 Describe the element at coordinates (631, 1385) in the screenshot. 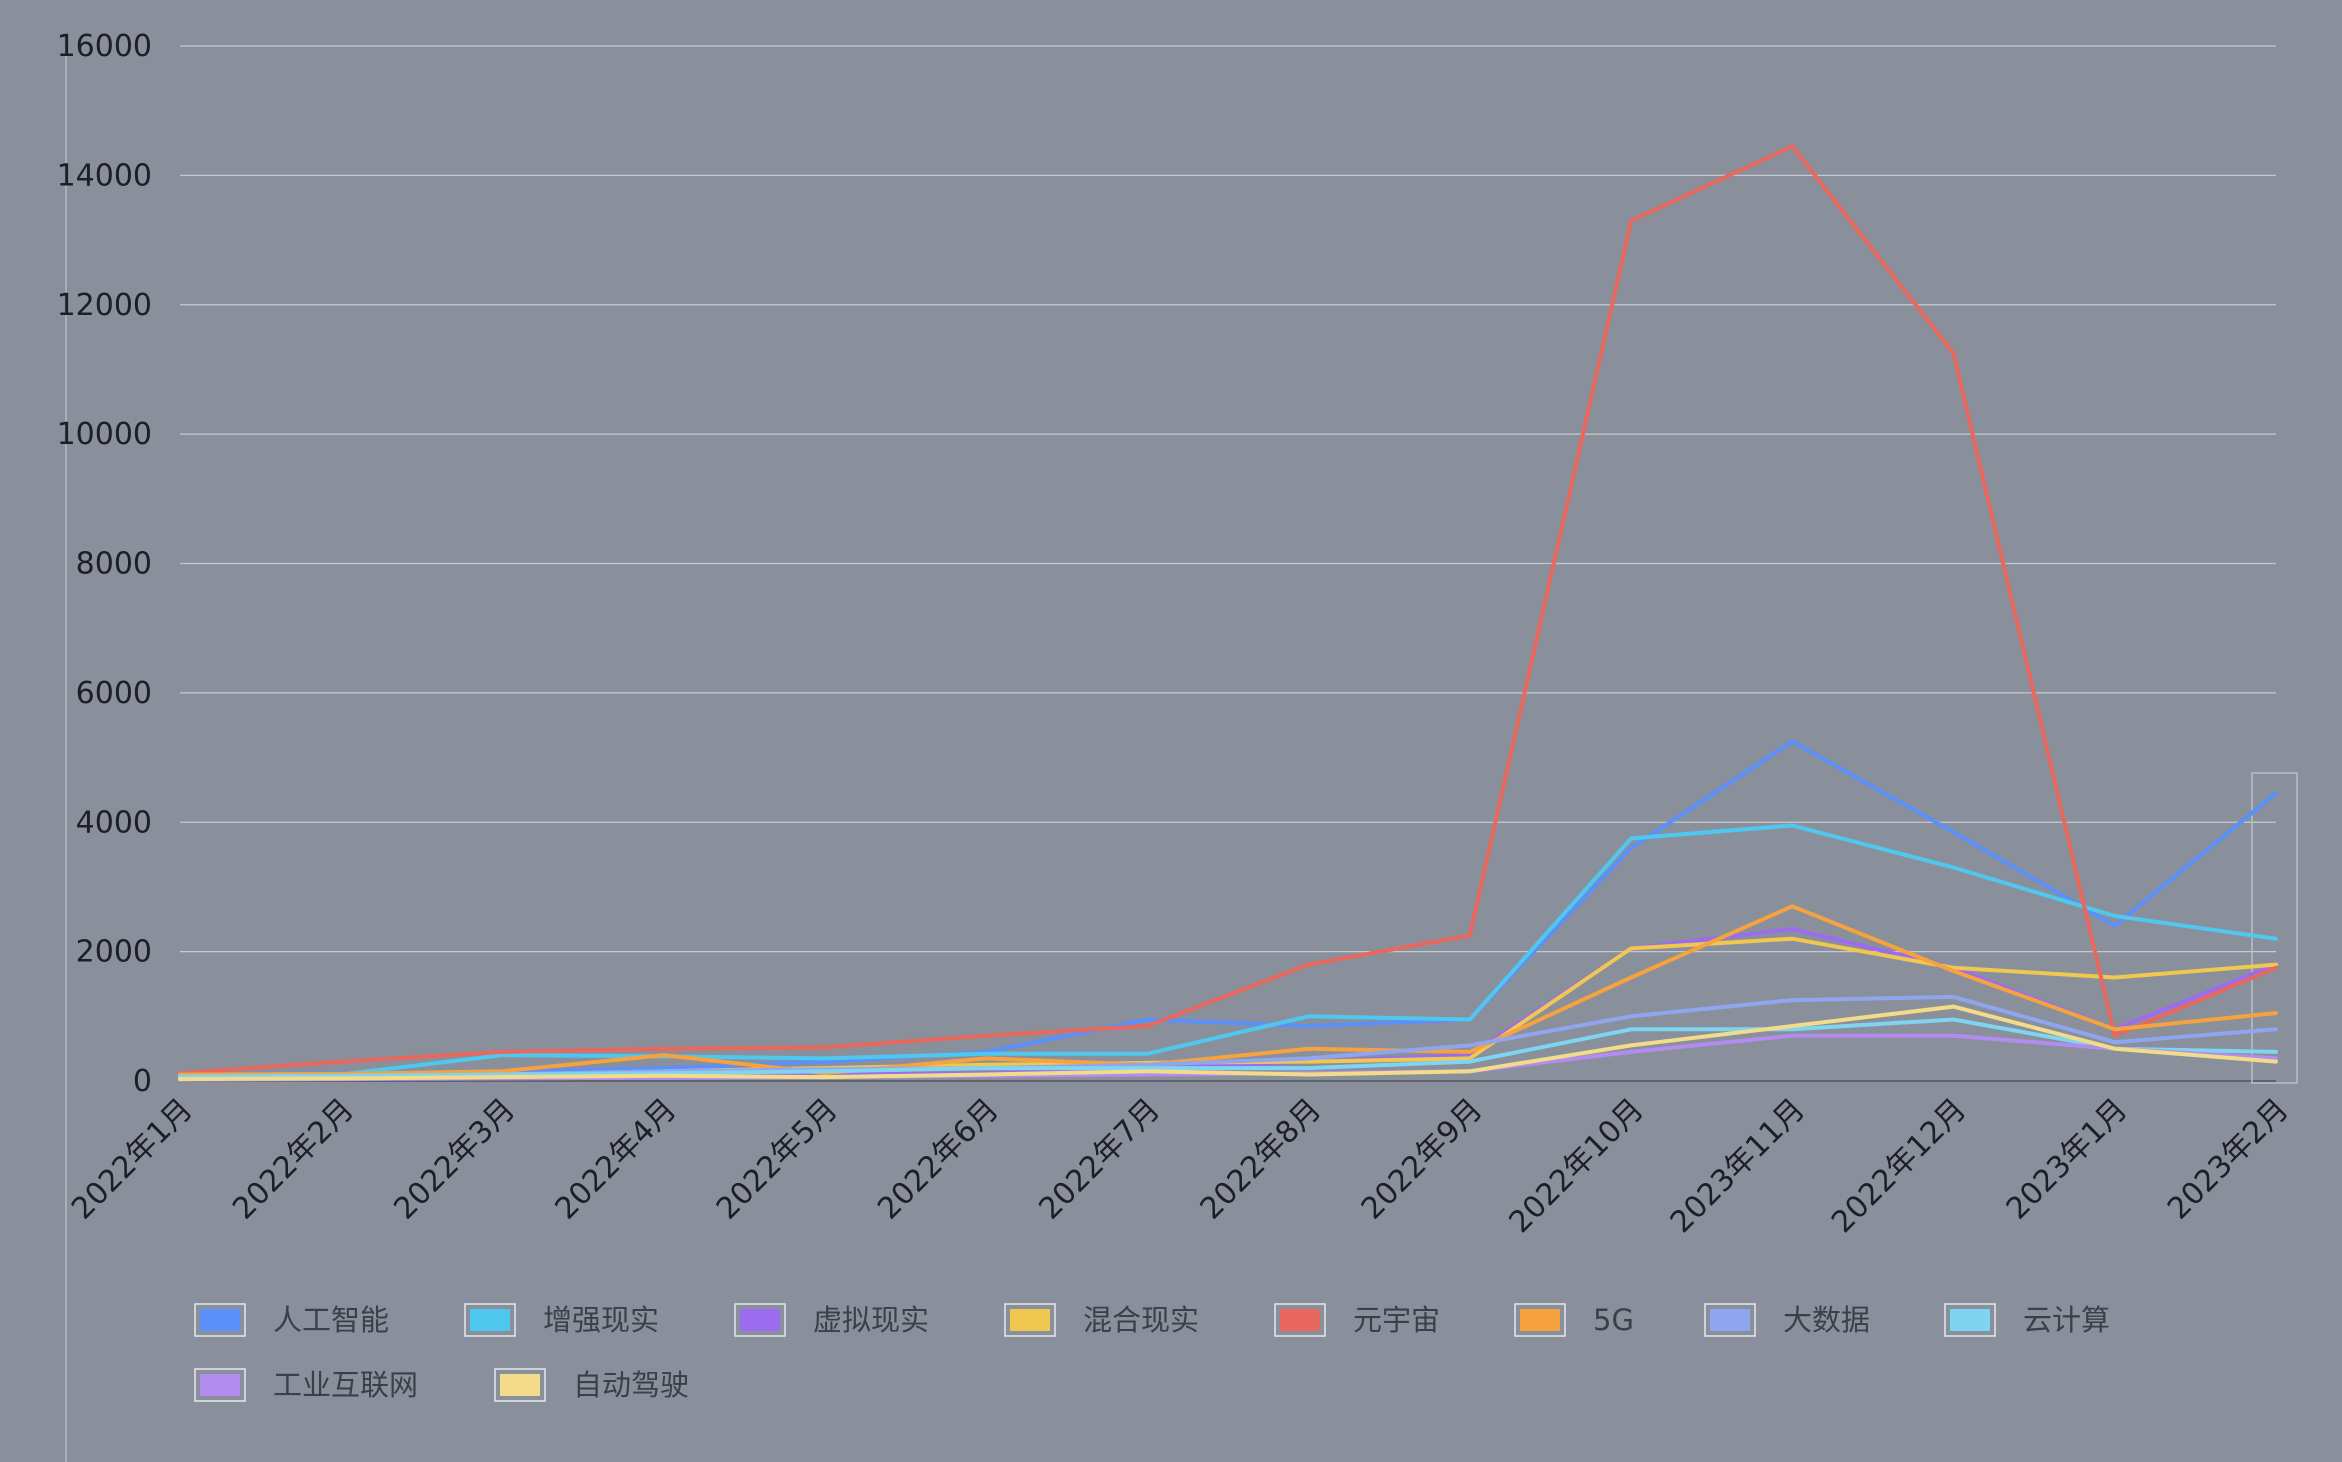

I see `legend-label: 自动驾驶` at that location.